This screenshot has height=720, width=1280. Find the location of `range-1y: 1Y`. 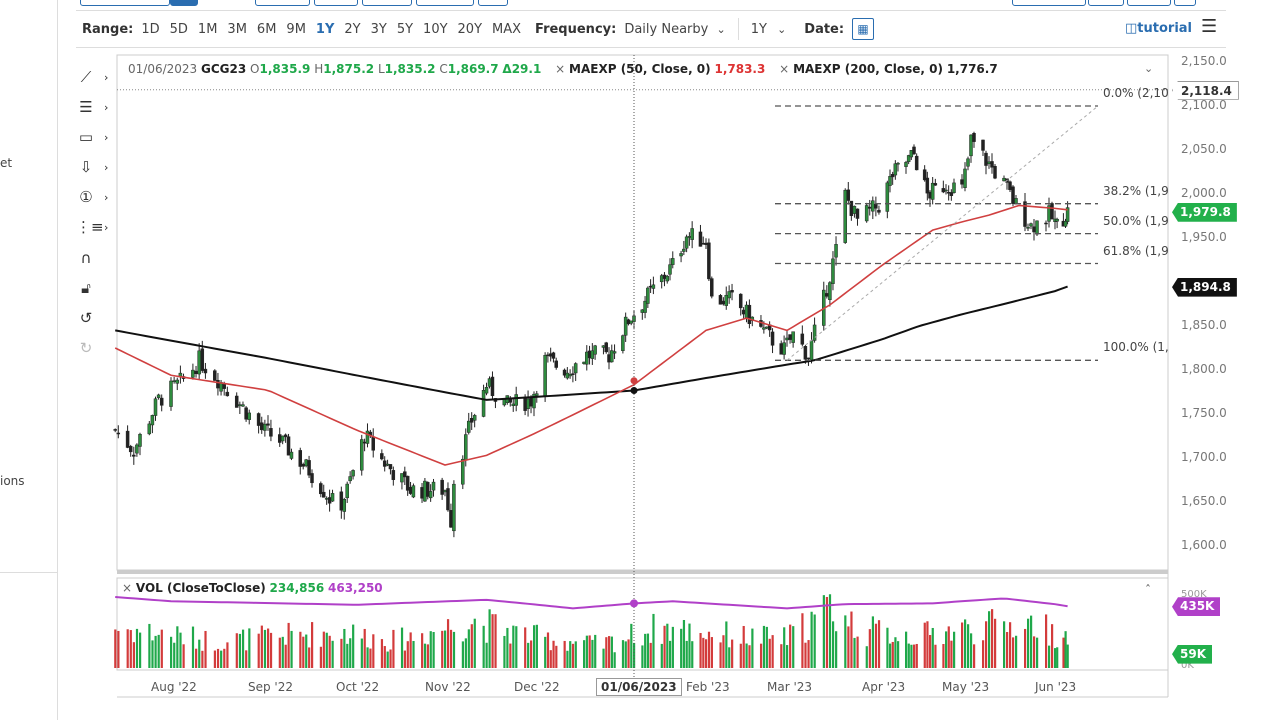

range-1y: 1Y is located at coordinates (325, 29).